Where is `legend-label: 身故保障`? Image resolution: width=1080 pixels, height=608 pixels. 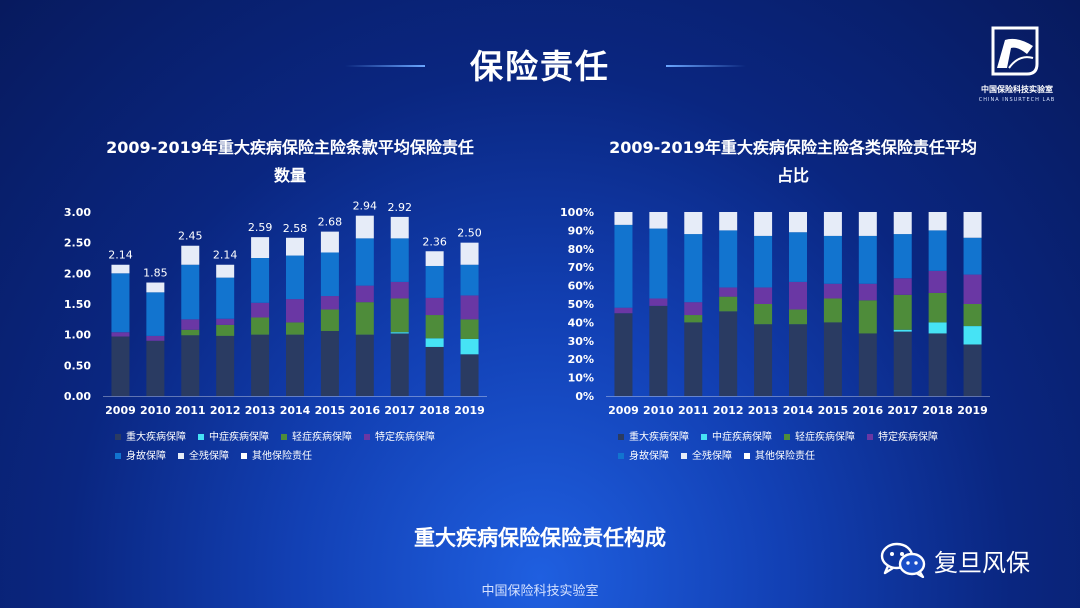 legend-label: 身故保障 is located at coordinates (649, 456).